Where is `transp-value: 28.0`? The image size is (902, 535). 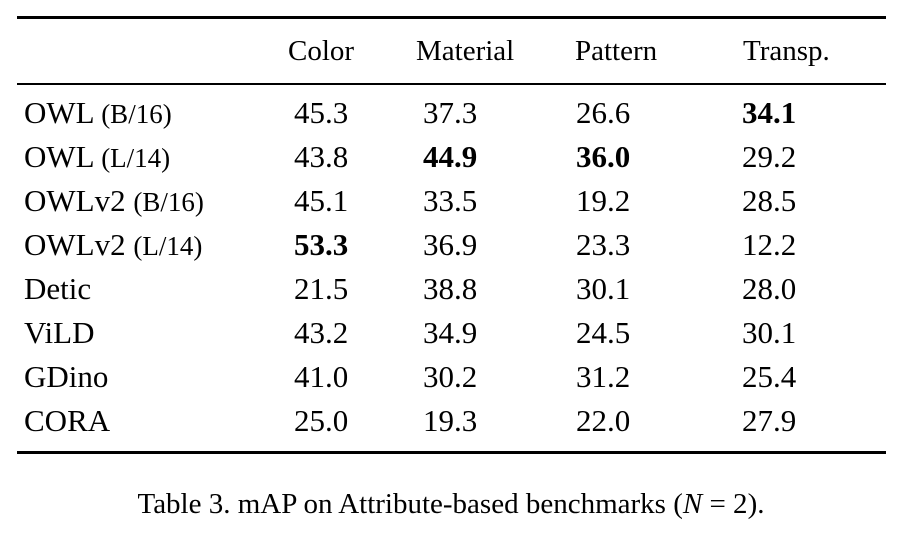 transp-value: 28.0 is located at coordinates (769, 288).